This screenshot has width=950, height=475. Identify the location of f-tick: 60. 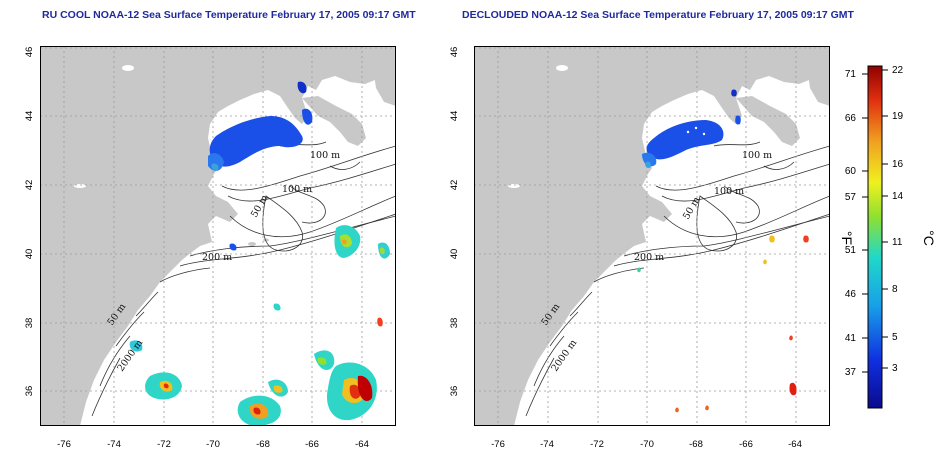
(851, 171).